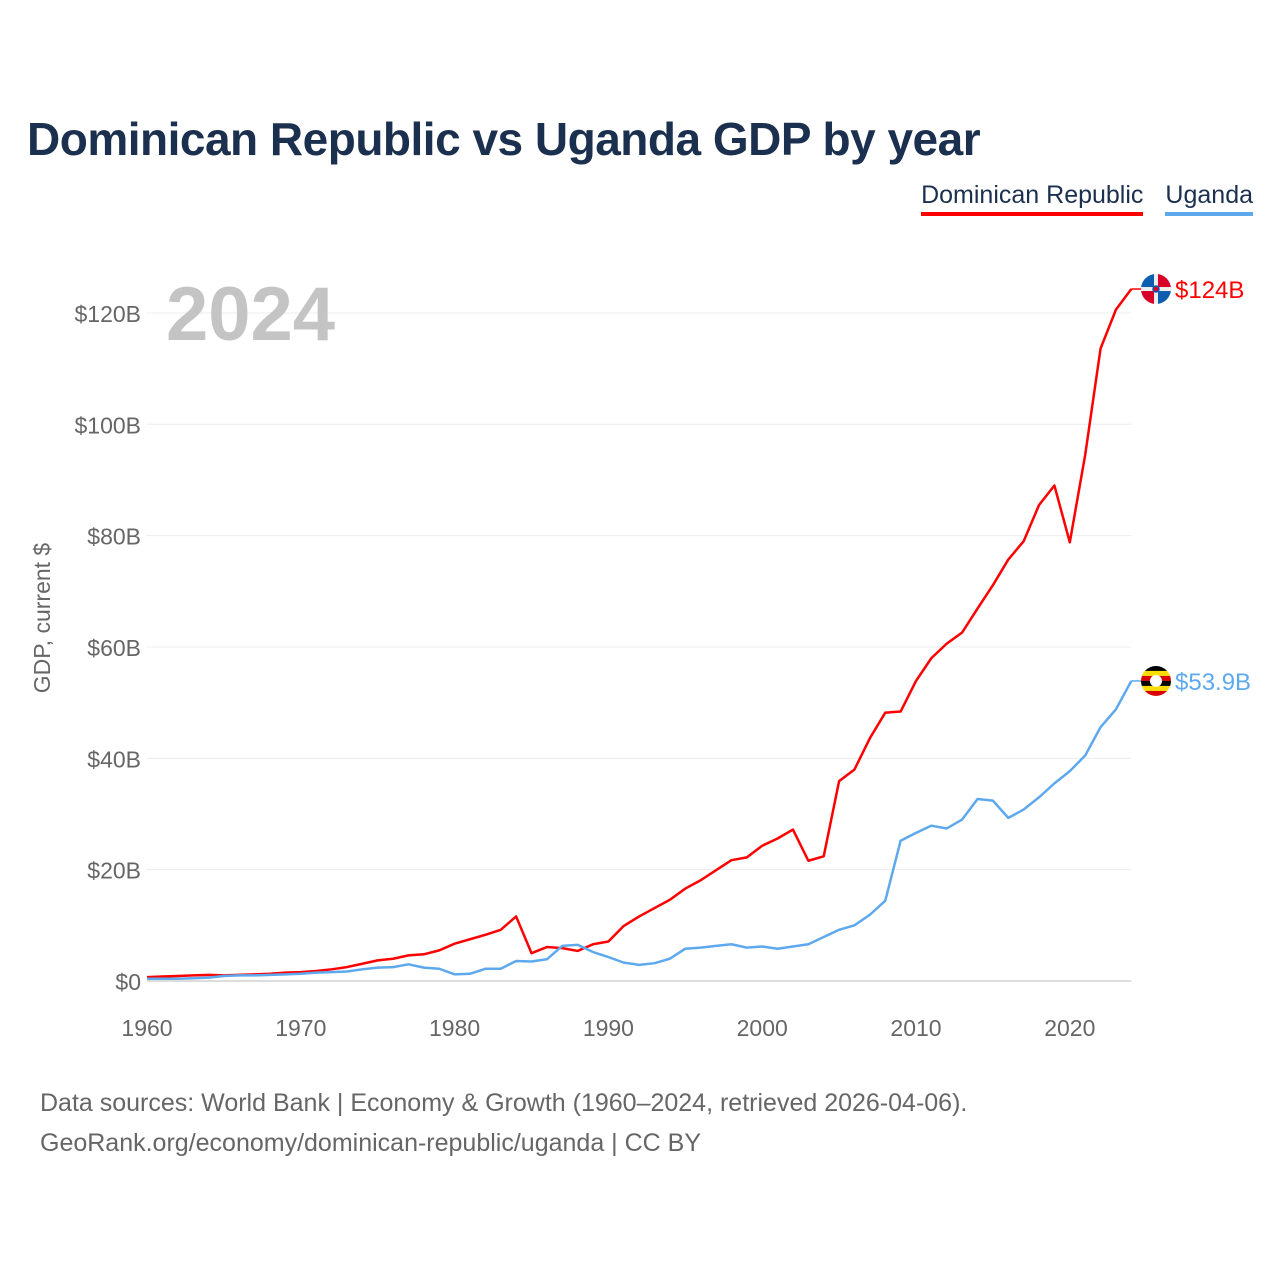 This screenshot has height=1280, width=1280. What do you see at coordinates (114, 537) in the screenshot?
I see `y-tick-label: $80B` at bounding box center [114, 537].